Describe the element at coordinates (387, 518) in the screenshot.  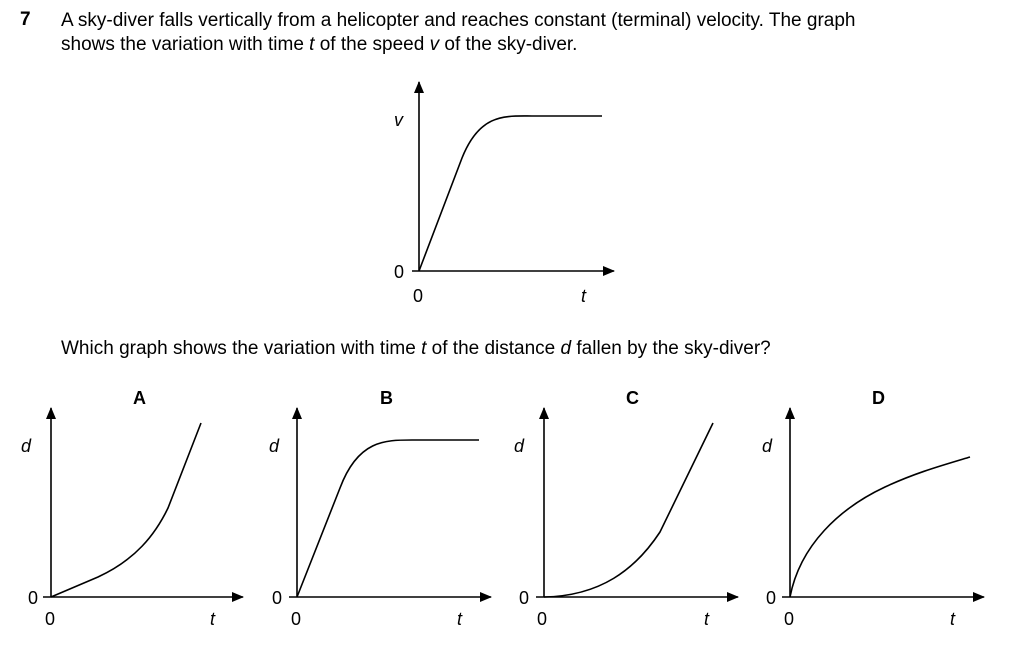
I see `option-b-curve` at that location.